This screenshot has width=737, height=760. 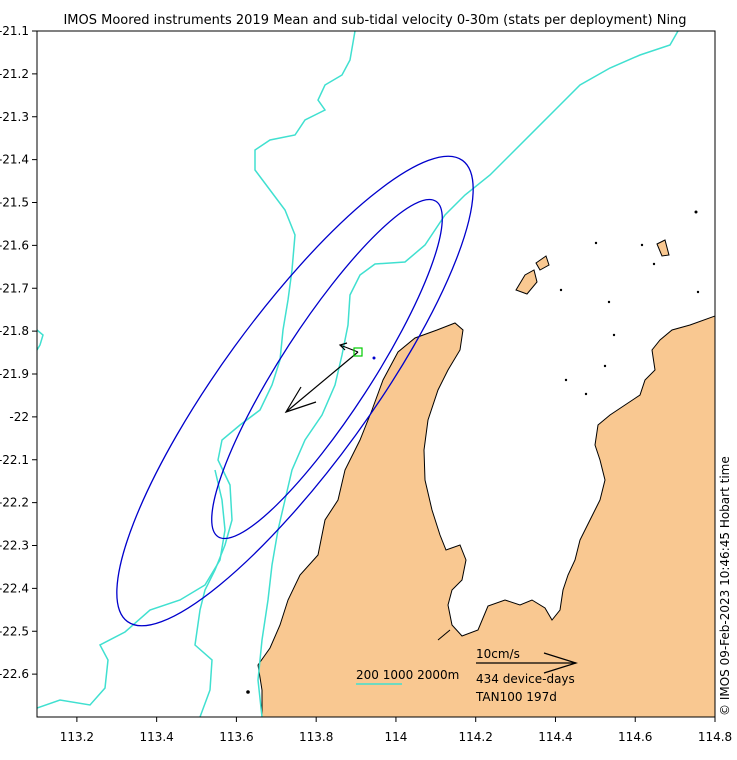 I want to click on islet-l, so click(x=248, y=692).